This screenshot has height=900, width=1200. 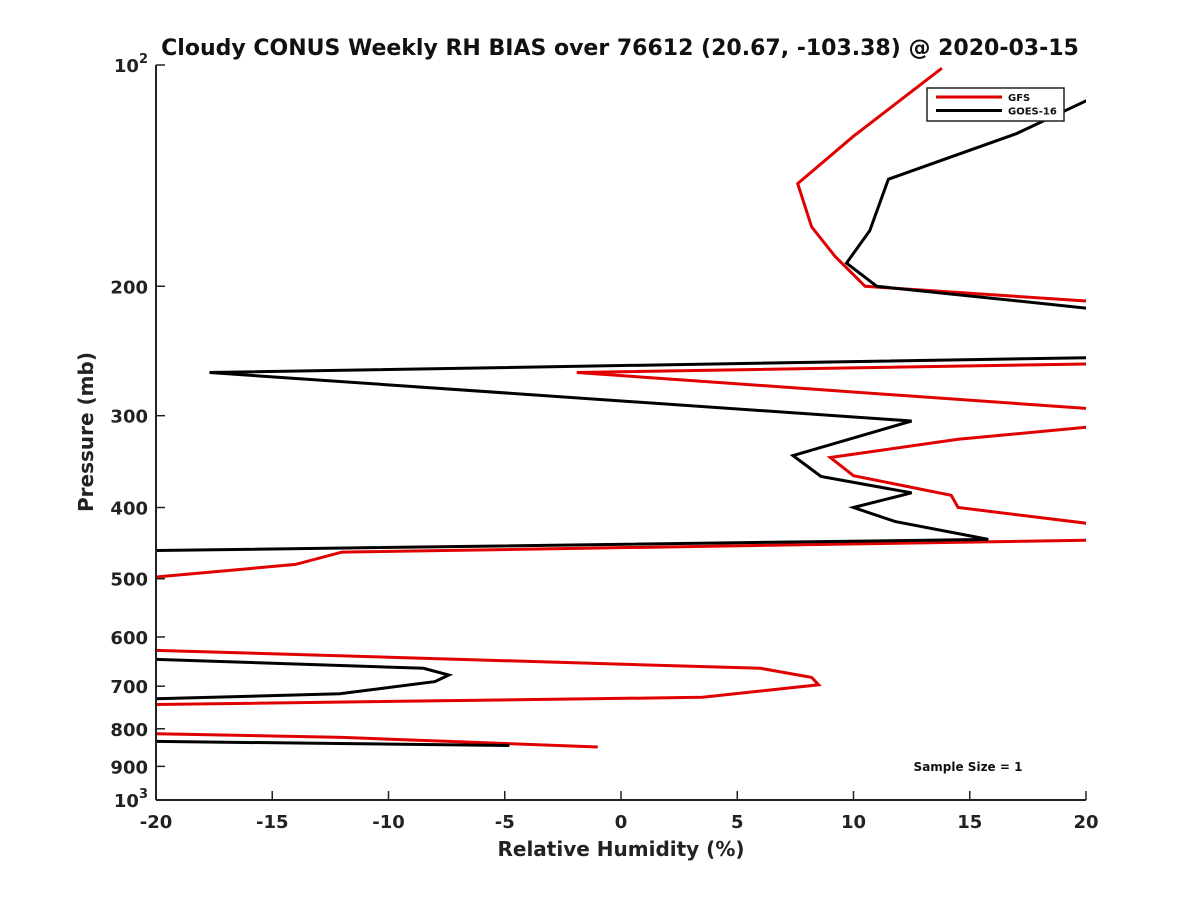 I want to click on y-tick-label: 500, so click(x=129, y=580).